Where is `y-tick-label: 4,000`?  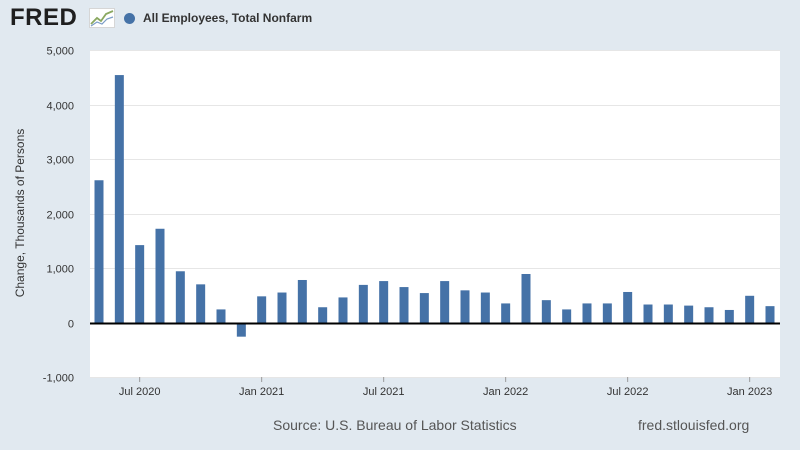 y-tick-label: 4,000 is located at coordinates (60, 107).